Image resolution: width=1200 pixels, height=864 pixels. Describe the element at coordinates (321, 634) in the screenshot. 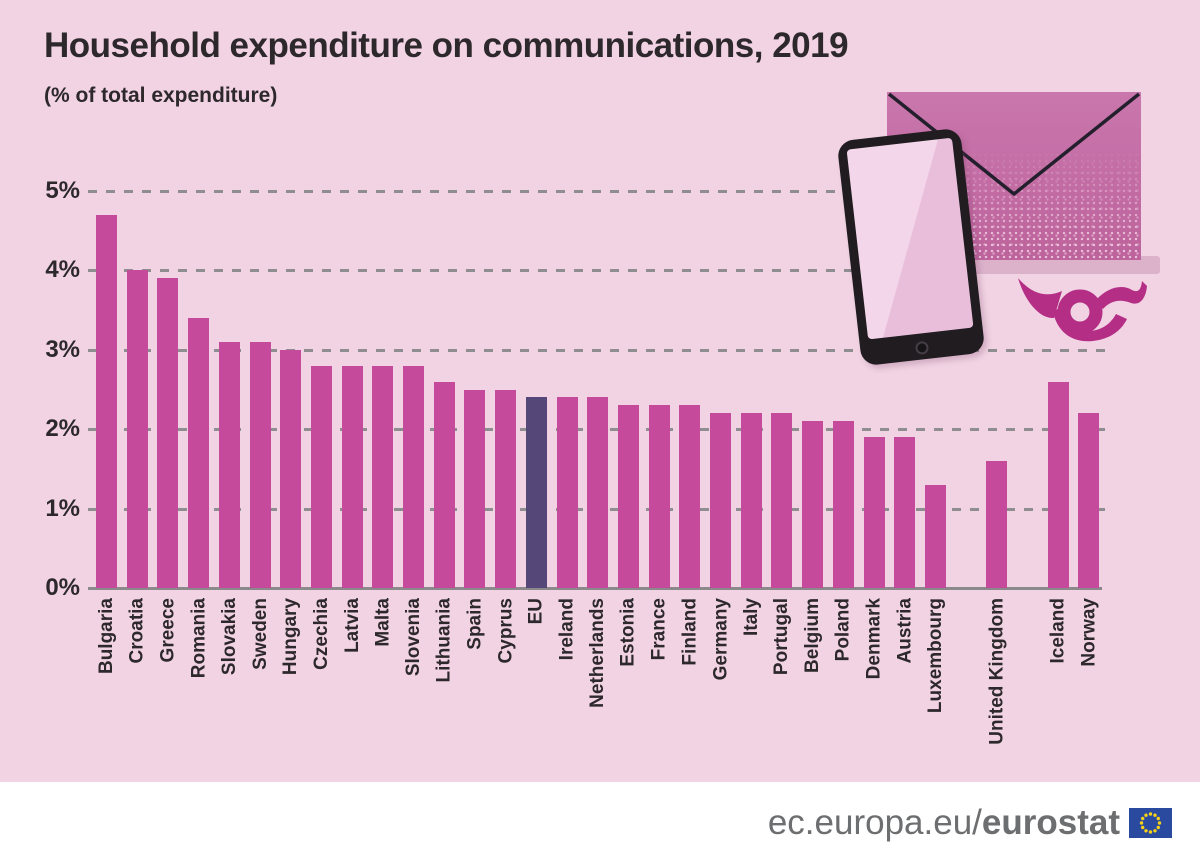

I see `x-label-czechia: Czechia` at that location.